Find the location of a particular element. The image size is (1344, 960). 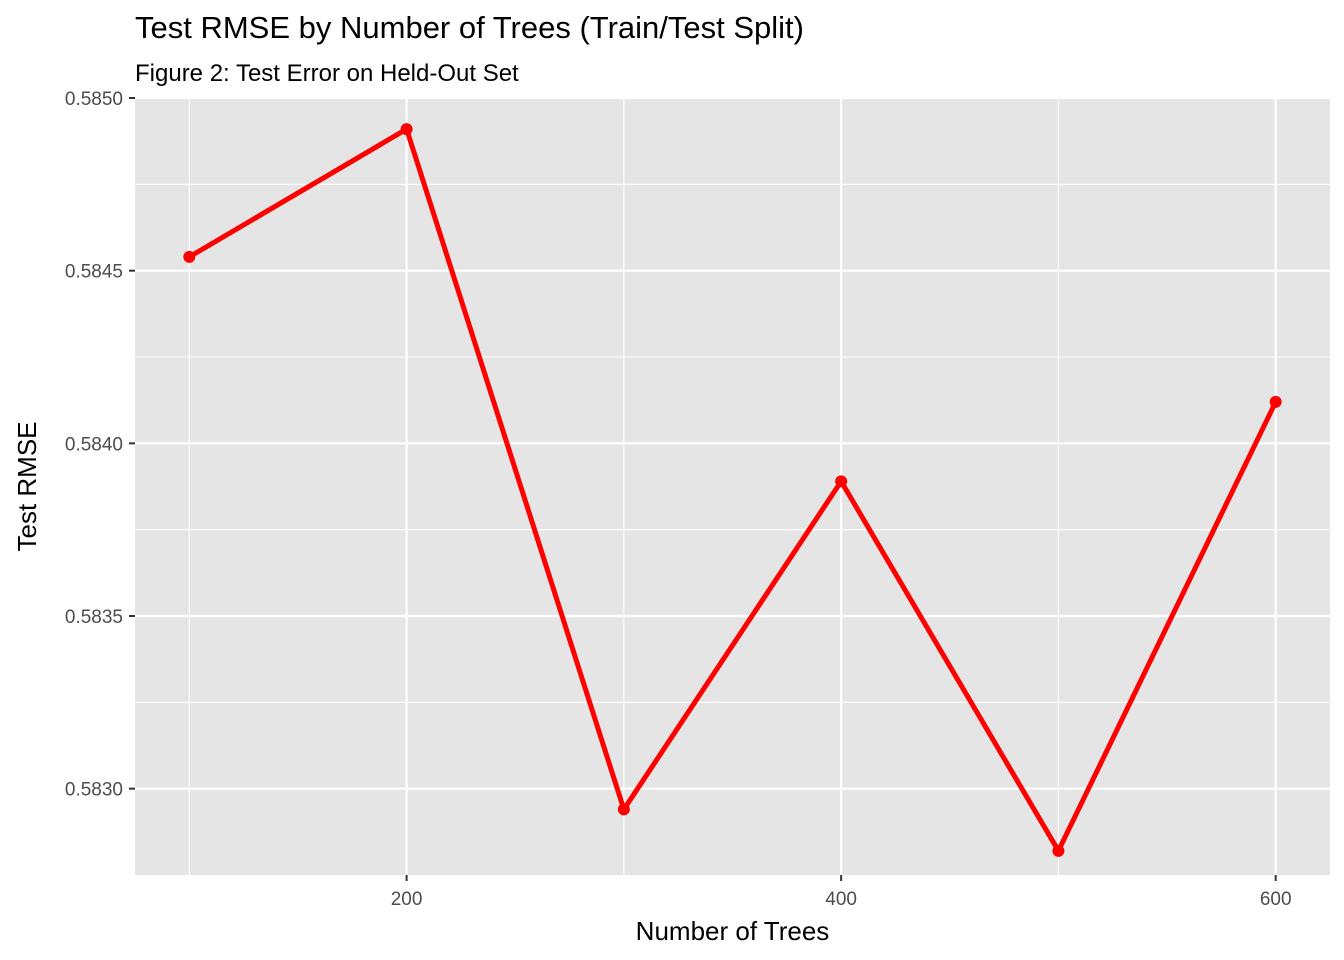

y-tick-label: 0.5850 is located at coordinates (94, 99).